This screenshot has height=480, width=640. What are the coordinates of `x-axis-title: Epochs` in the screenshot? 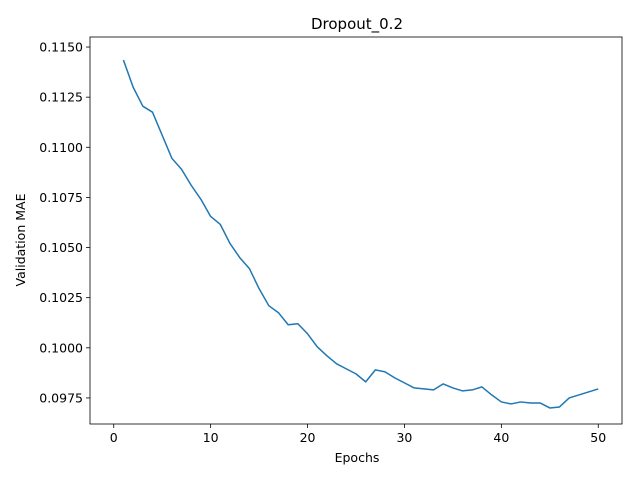 It's located at (357, 457).